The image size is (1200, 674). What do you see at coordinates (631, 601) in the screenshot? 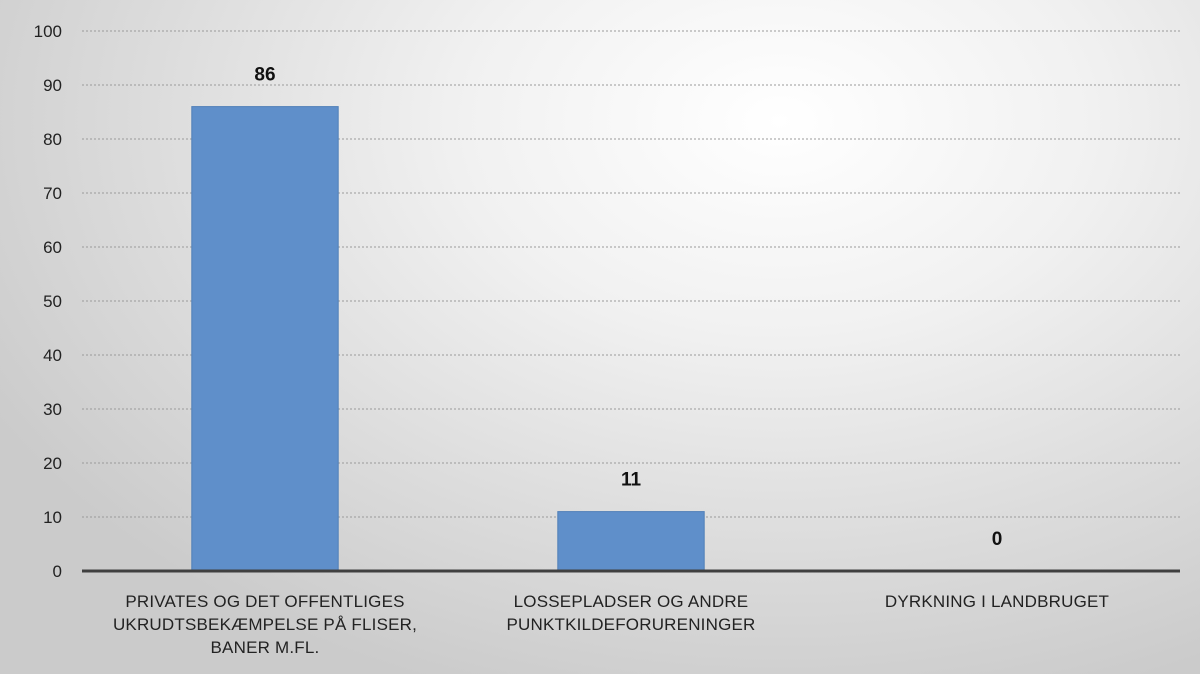
I see `x-category-label-line: LOSSEPLADSER OG ANDRE` at bounding box center [631, 601].